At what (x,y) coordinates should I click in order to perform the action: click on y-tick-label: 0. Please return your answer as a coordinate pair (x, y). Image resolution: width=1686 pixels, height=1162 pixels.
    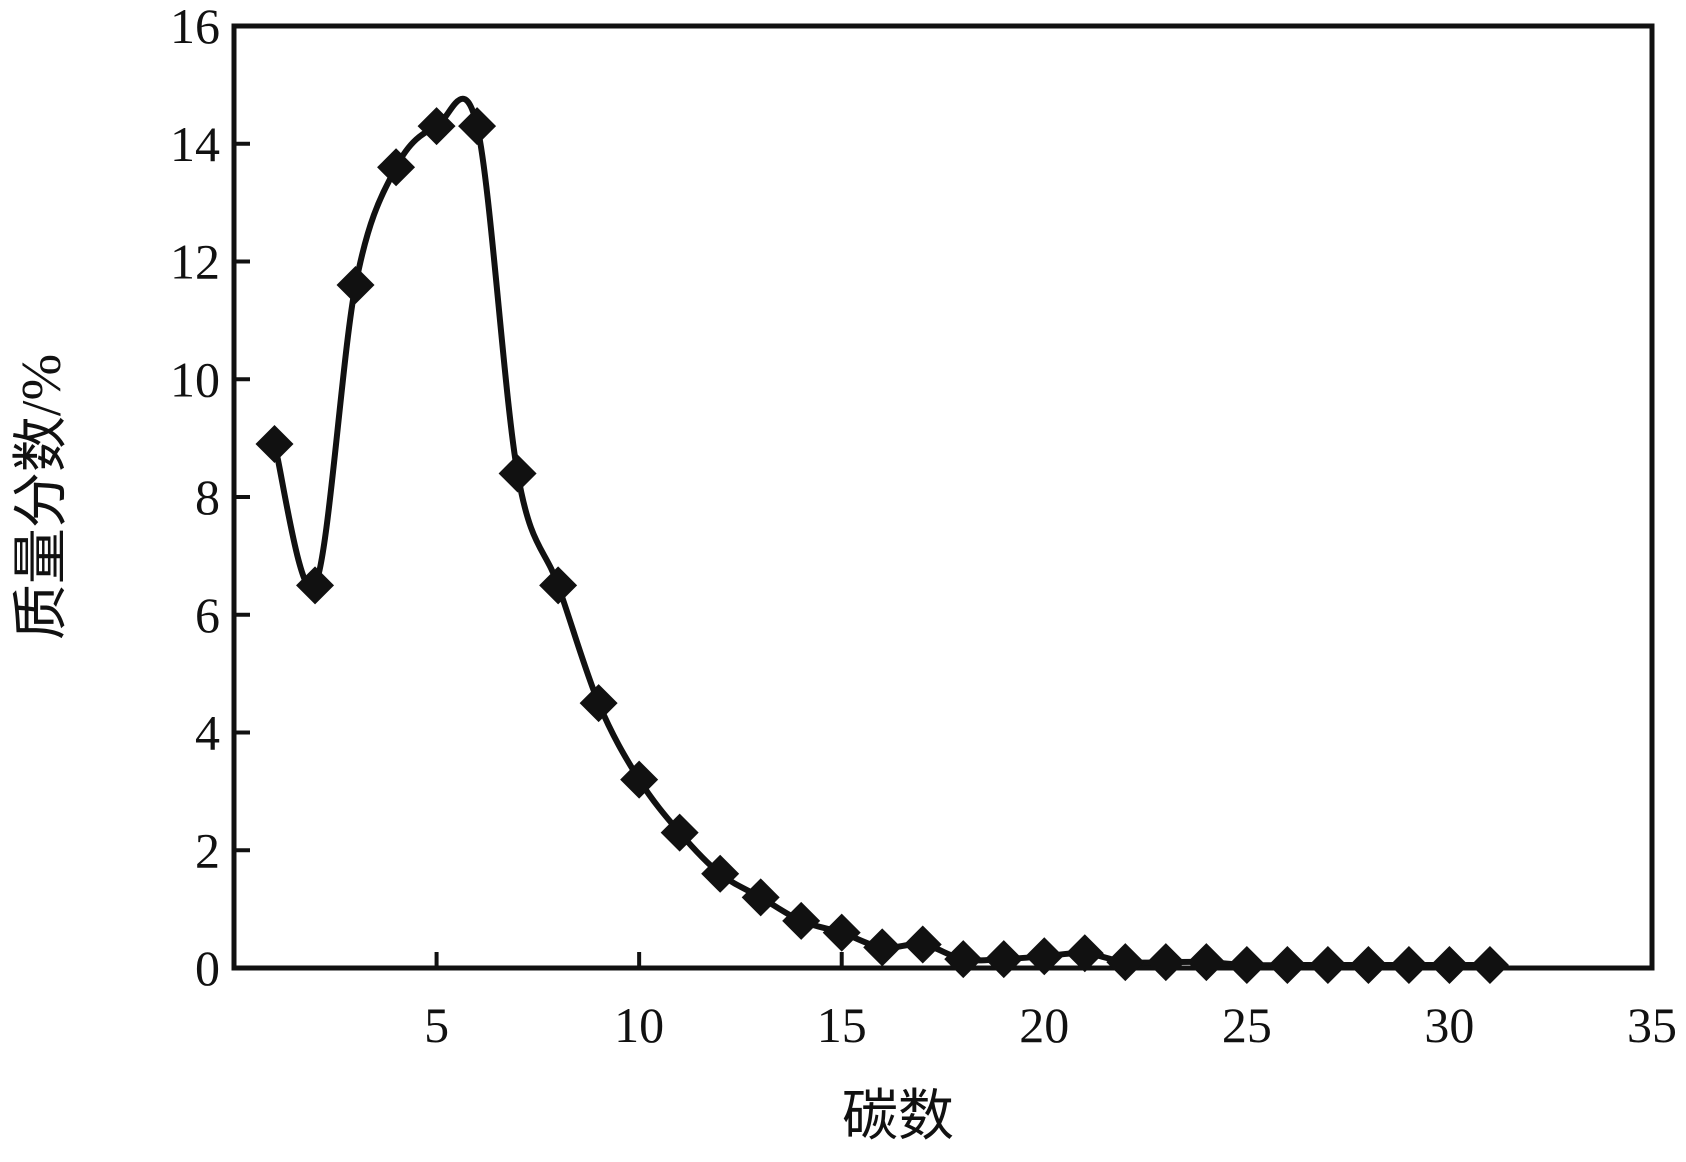
    Looking at the image, I should click on (207, 968).